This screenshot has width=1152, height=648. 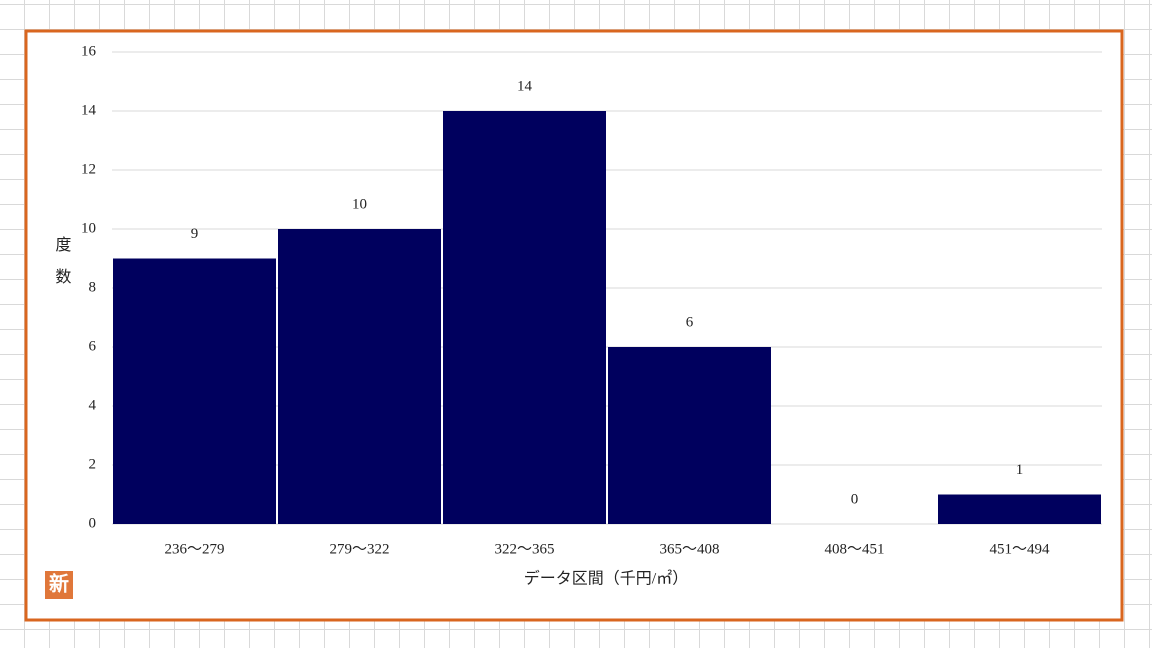 What do you see at coordinates (359, 204) in the screenshot?
I see `data-label: 10` at bounding box center [359, 204].